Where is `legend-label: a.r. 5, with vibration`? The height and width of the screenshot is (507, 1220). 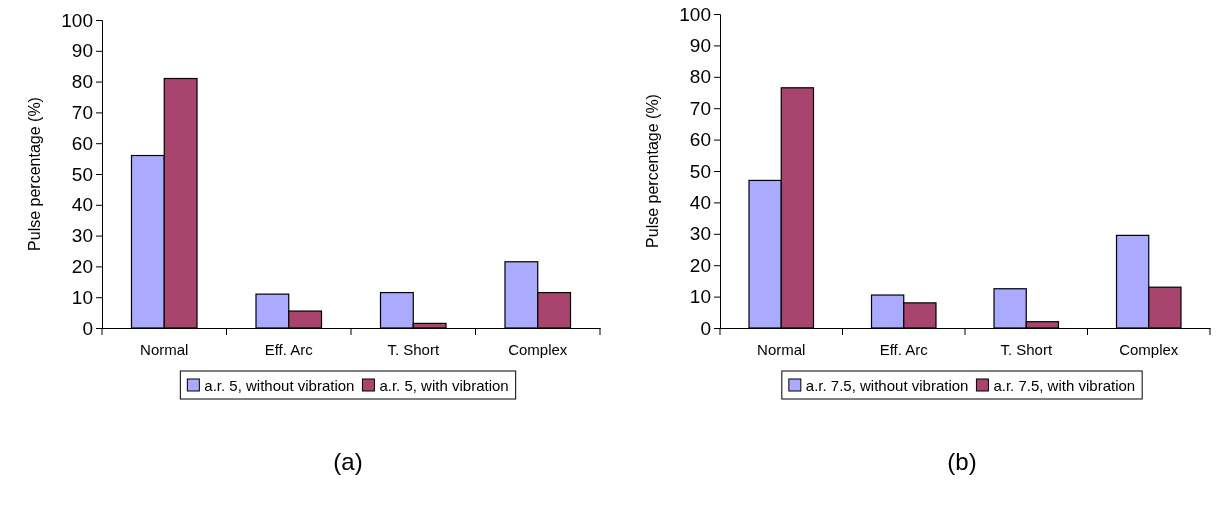
legend-label: a.r. 5, with vibration is located at coordinates (444, 385).